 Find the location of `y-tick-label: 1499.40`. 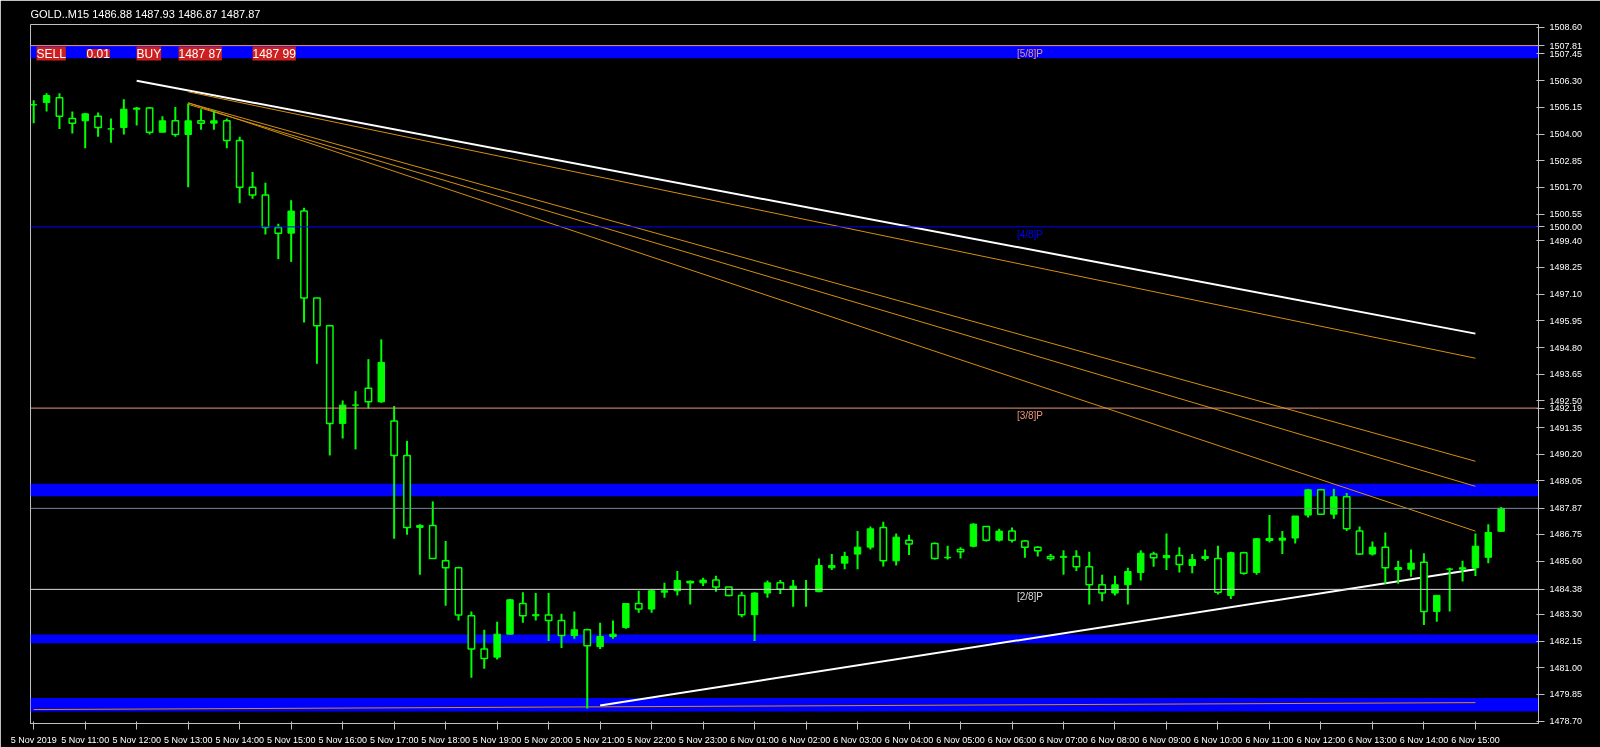

y-tick-label: 1499.40 is located at coordinates (1566, 240).